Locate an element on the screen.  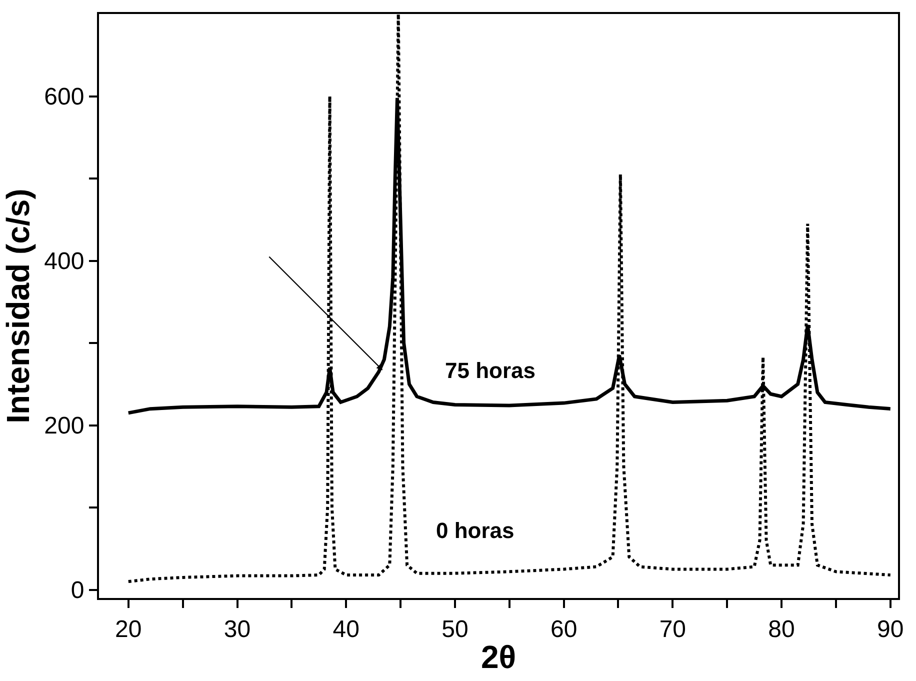
x-tick-label: 80 is located at coordinates (781, 629).